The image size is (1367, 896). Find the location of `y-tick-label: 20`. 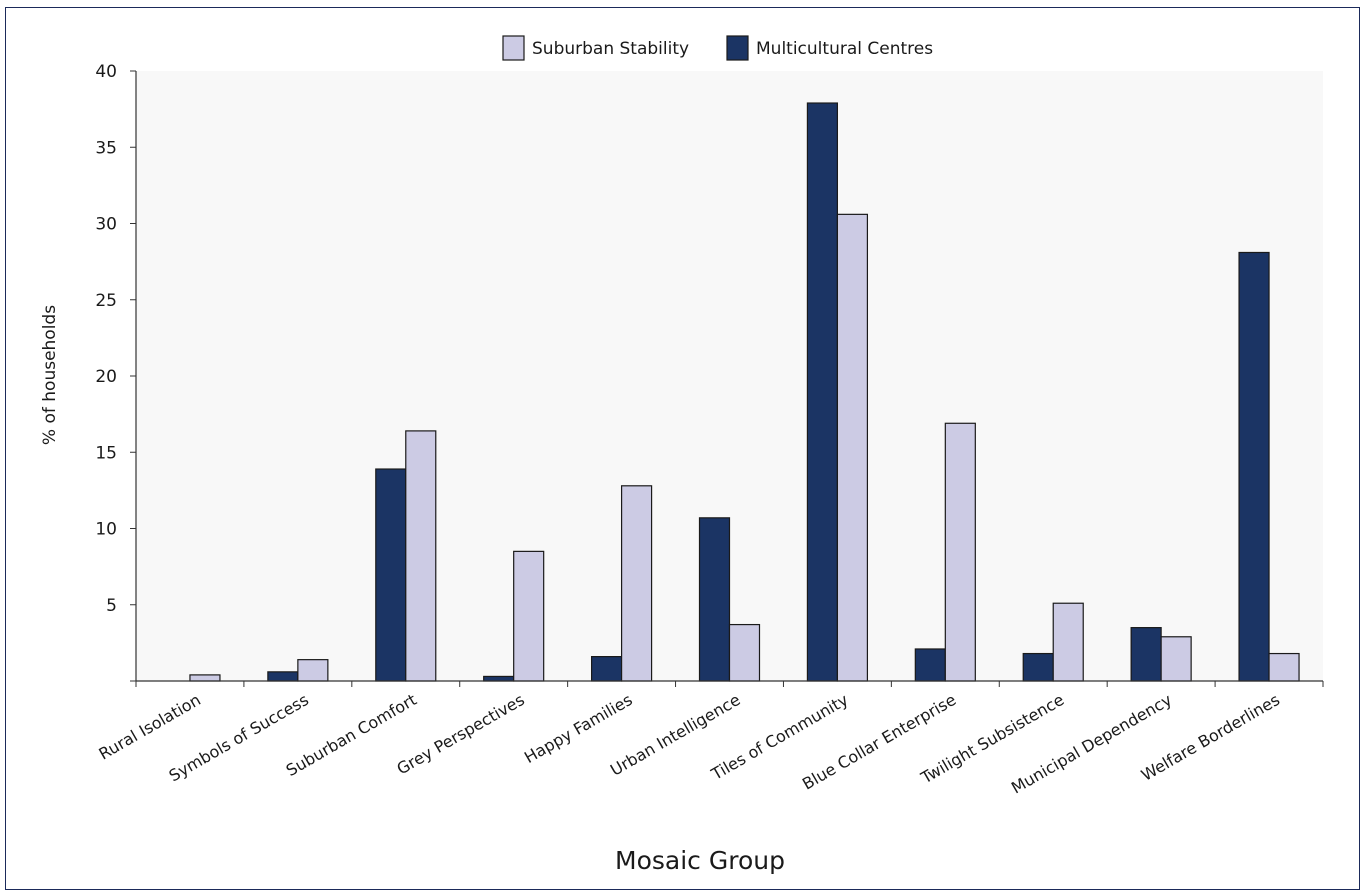

y-tick-label: 20 is located at coordinates (106, 377).